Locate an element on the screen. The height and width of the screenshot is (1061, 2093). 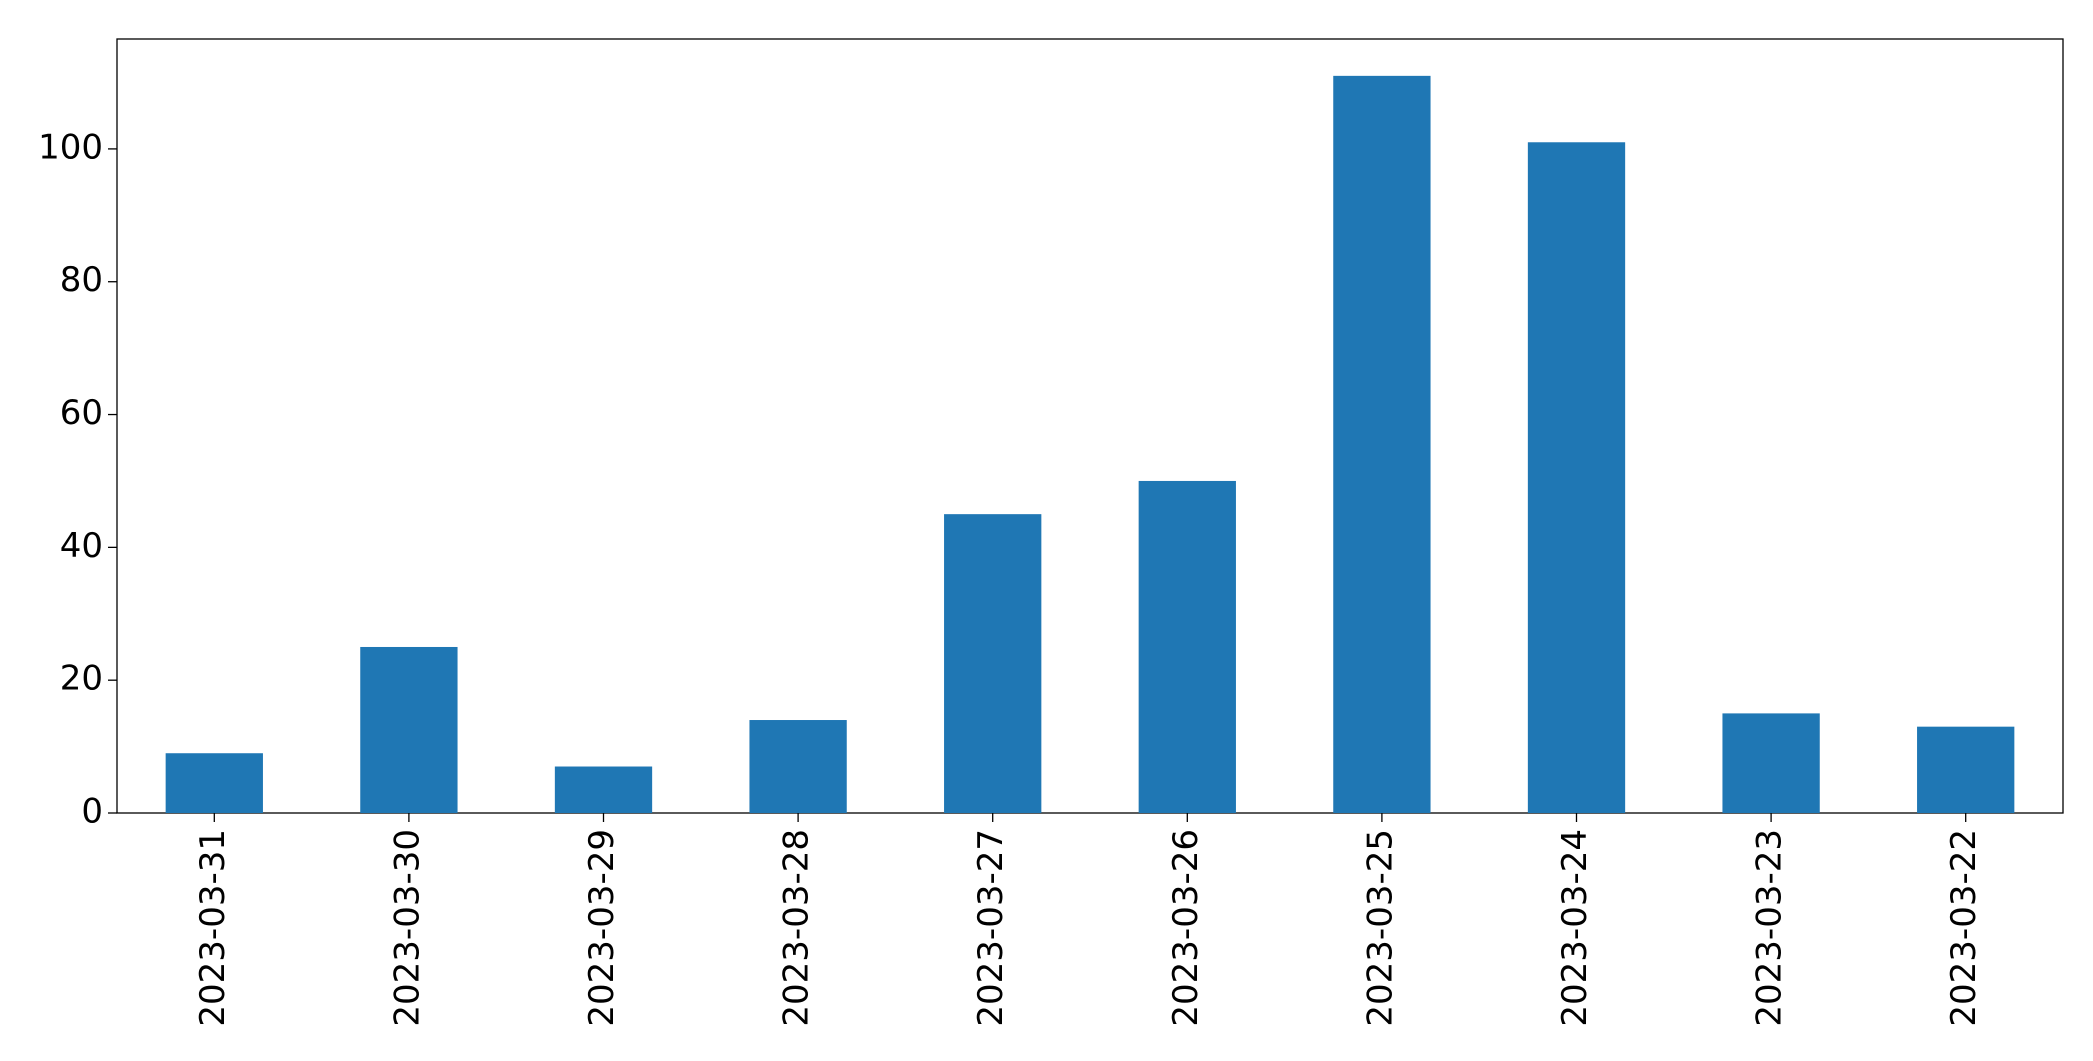
y-tick-label: 0 is located at coordinates (92, 812).